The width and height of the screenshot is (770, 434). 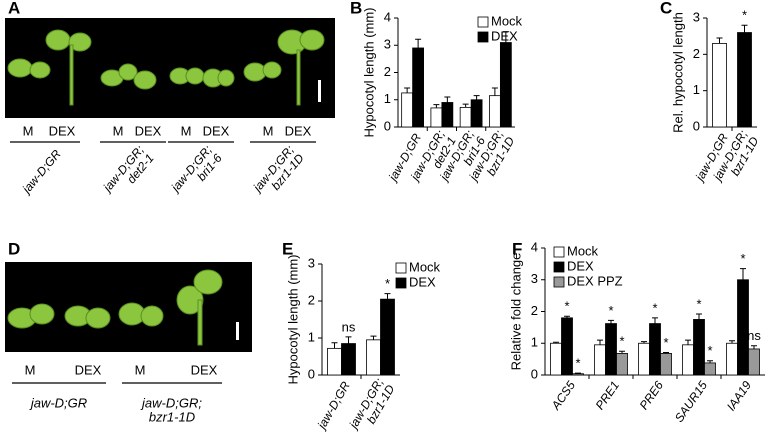 I want to click on panel-letter: B, so click(x=356, y=8).